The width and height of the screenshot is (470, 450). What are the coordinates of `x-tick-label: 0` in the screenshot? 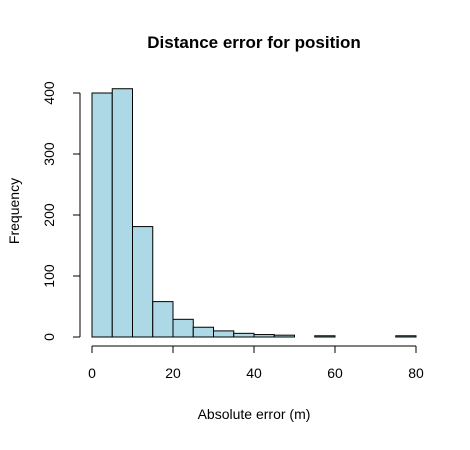 It's located at (92, 373).